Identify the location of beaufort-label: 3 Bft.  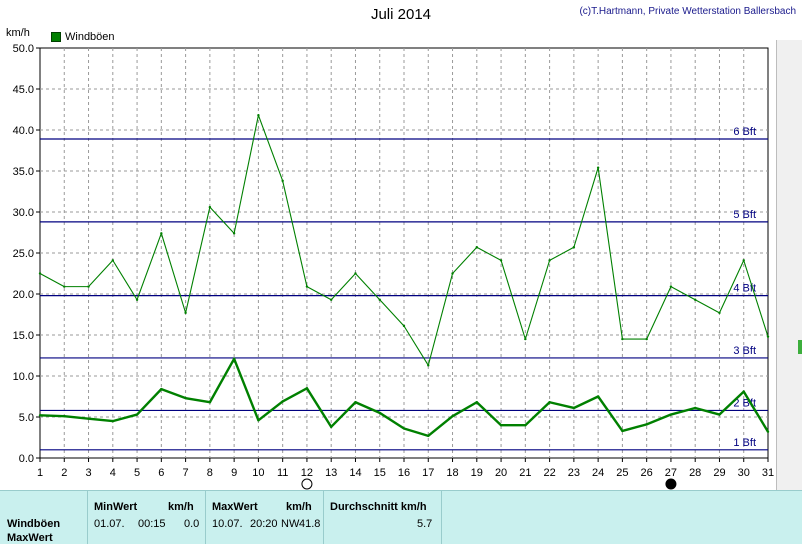
(744, 351).